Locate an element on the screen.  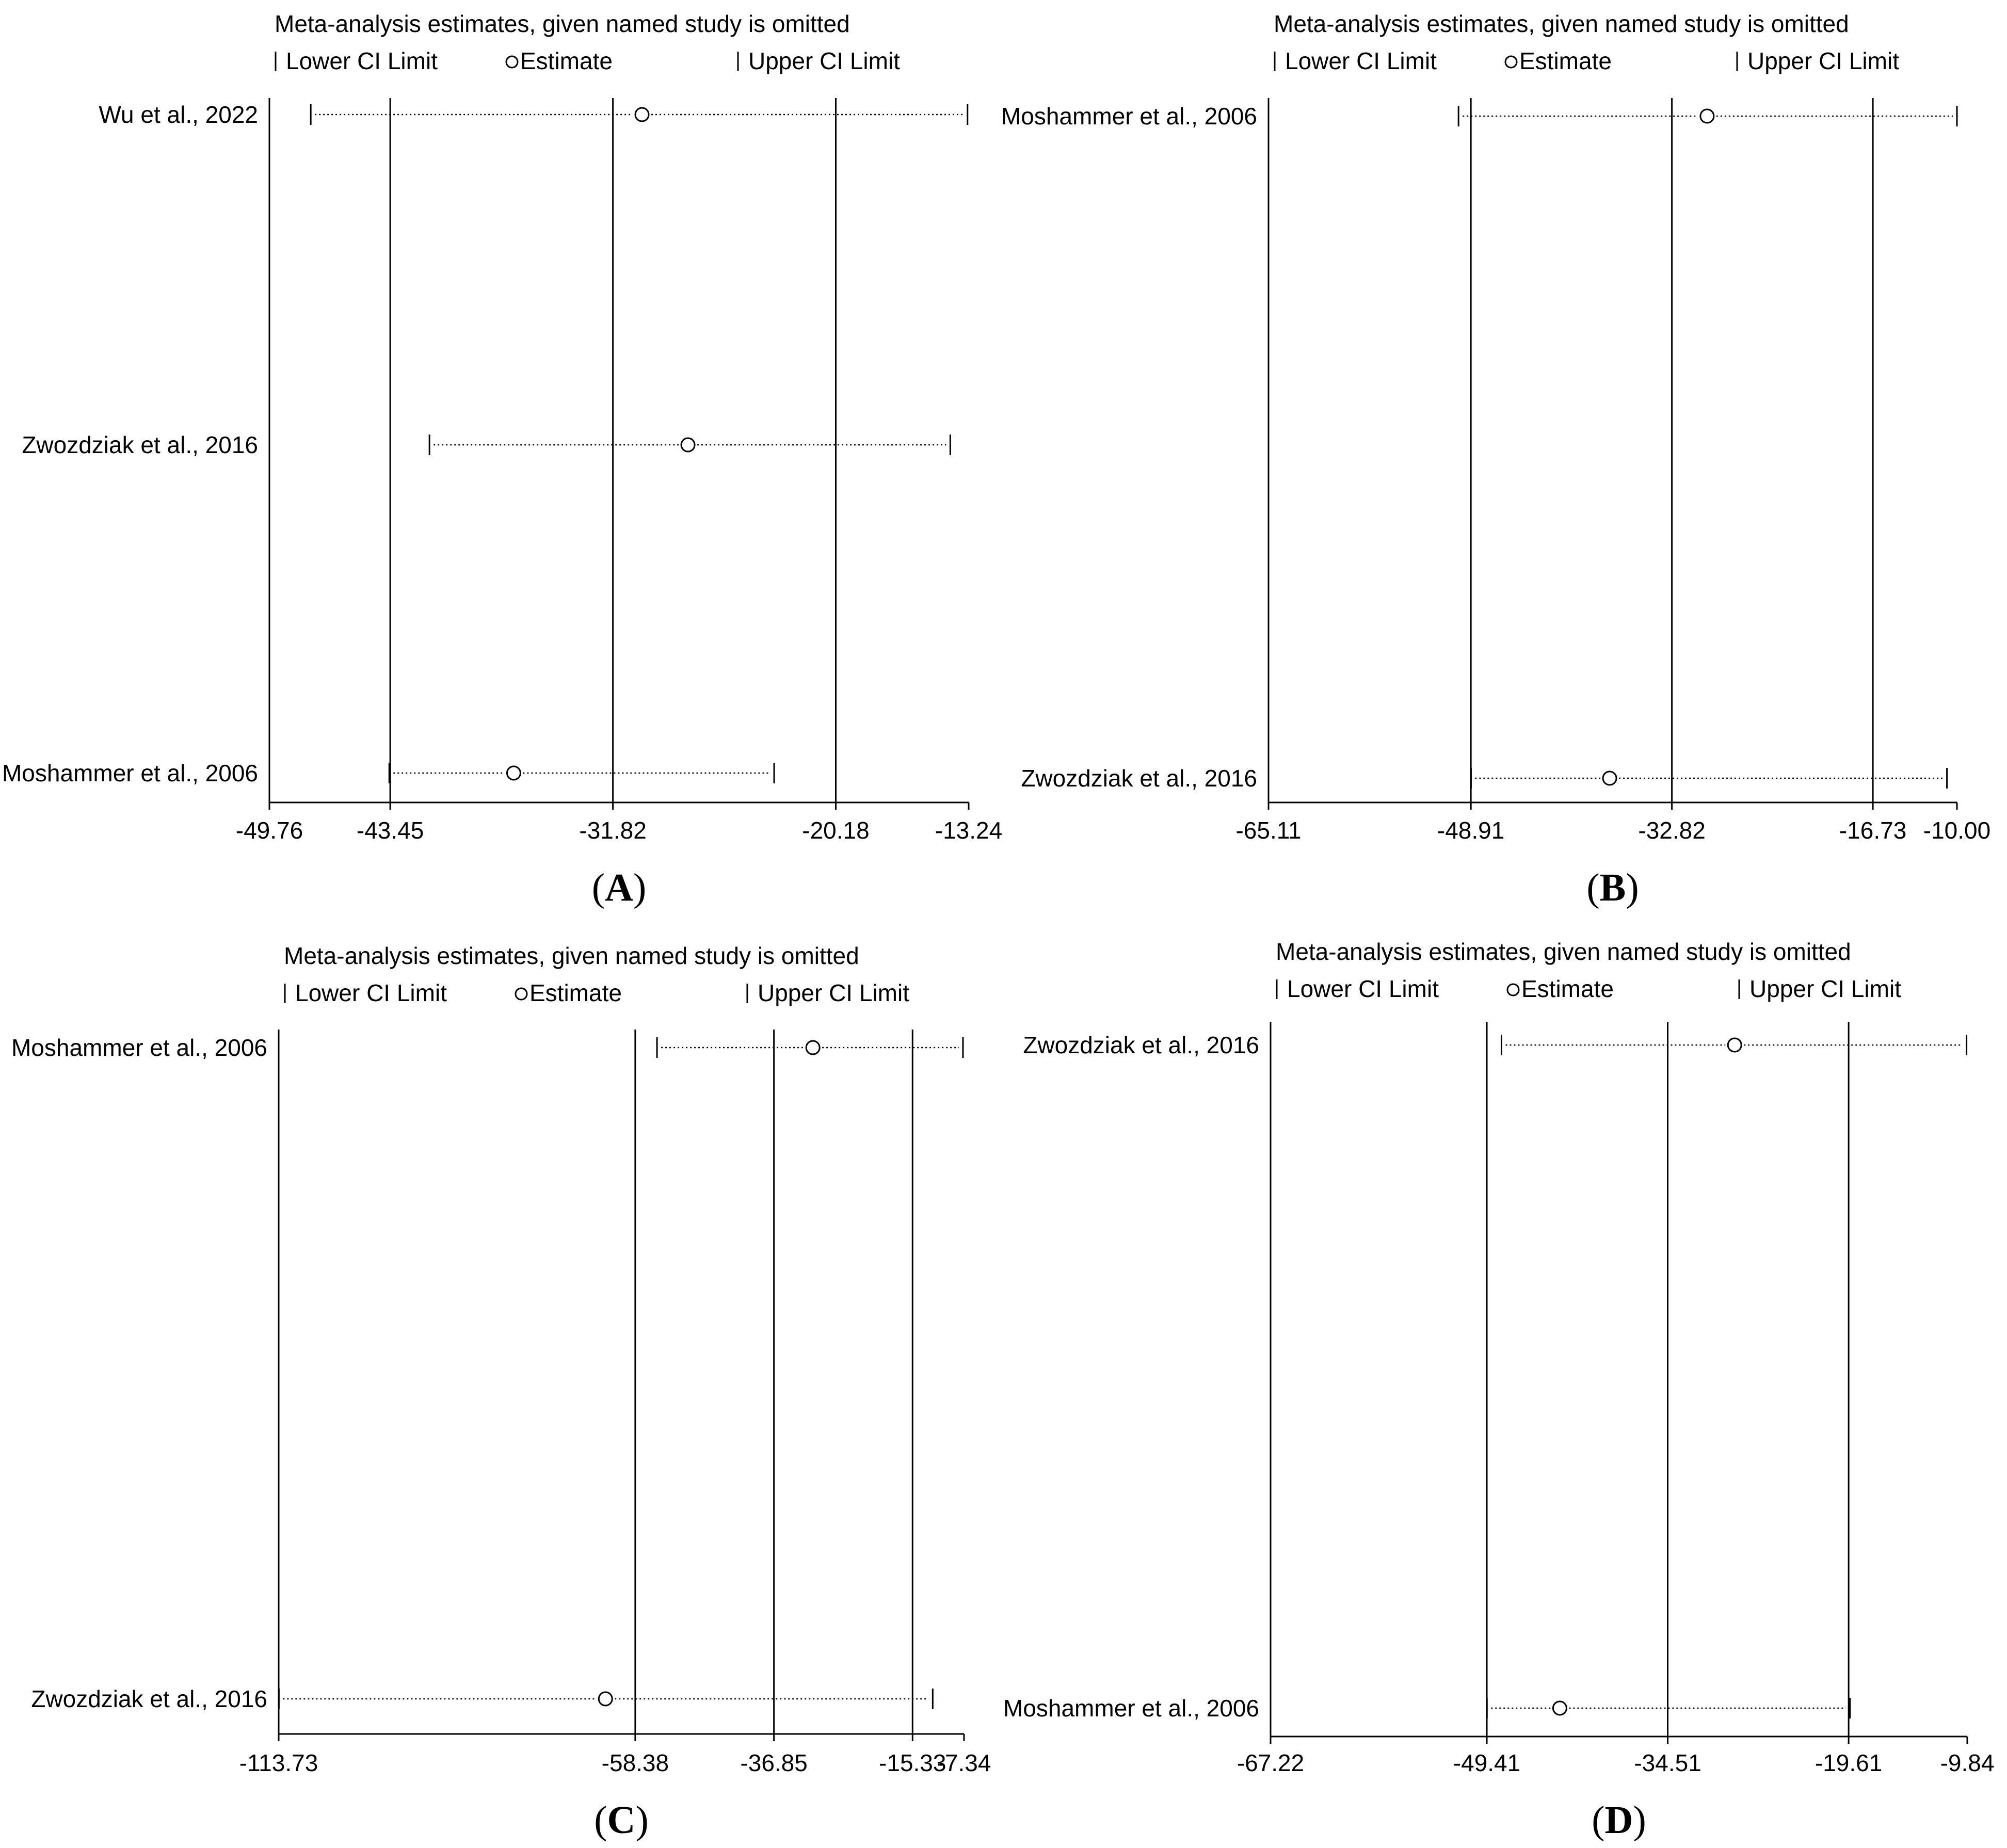
panel-label: (B) is located at coordinates (1612, 887).